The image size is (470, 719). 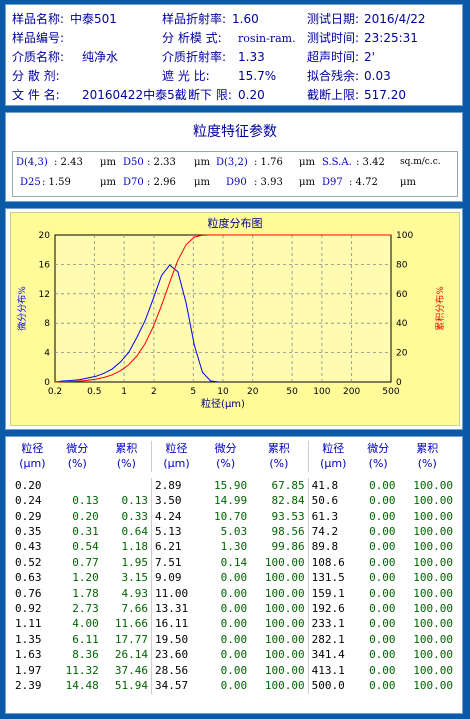 I want to click on cumulative-cell: 0.13, so click(x=126, y=501).